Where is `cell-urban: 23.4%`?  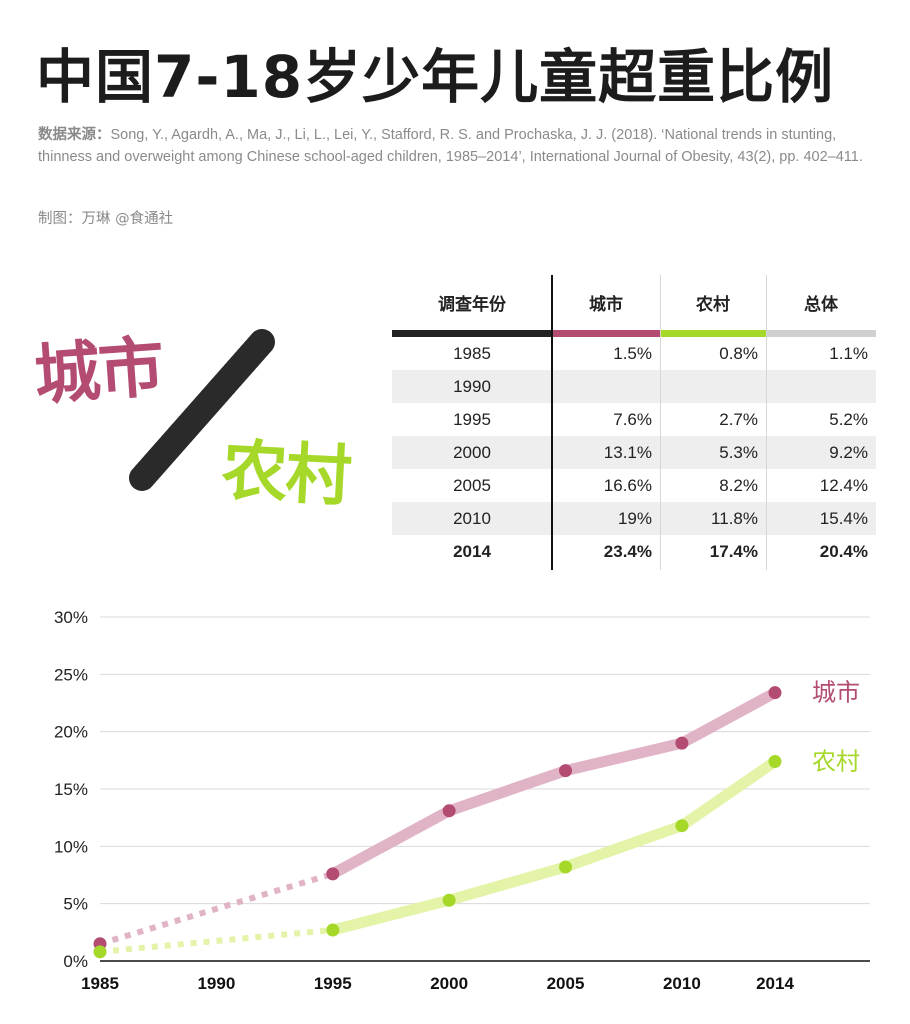
cell-urban: 23.4% is located at coordinates (627, 551).